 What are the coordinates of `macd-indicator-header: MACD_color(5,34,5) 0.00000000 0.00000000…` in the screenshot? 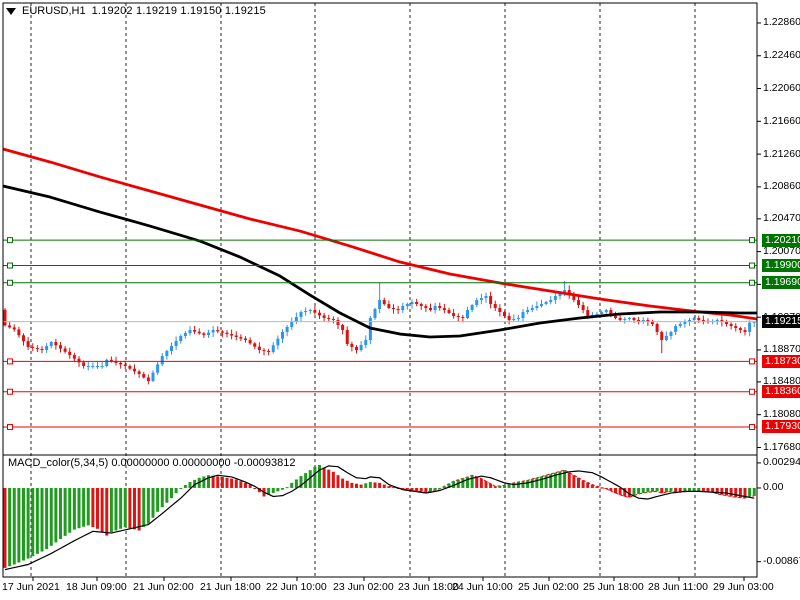 It's located at (151, 463).